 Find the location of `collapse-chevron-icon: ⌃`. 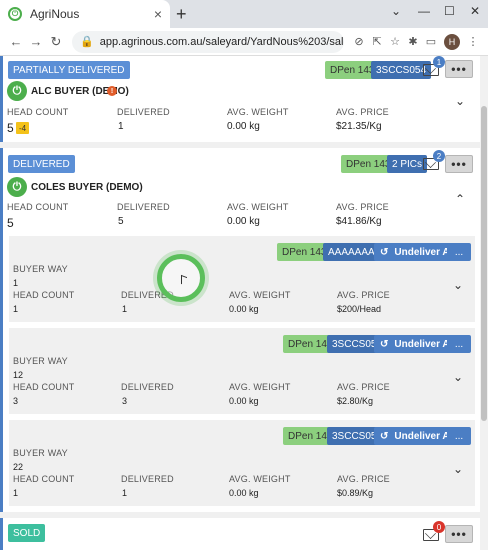

collapse-chevron-icon: ⌃ is located at coordinates (460, 199).